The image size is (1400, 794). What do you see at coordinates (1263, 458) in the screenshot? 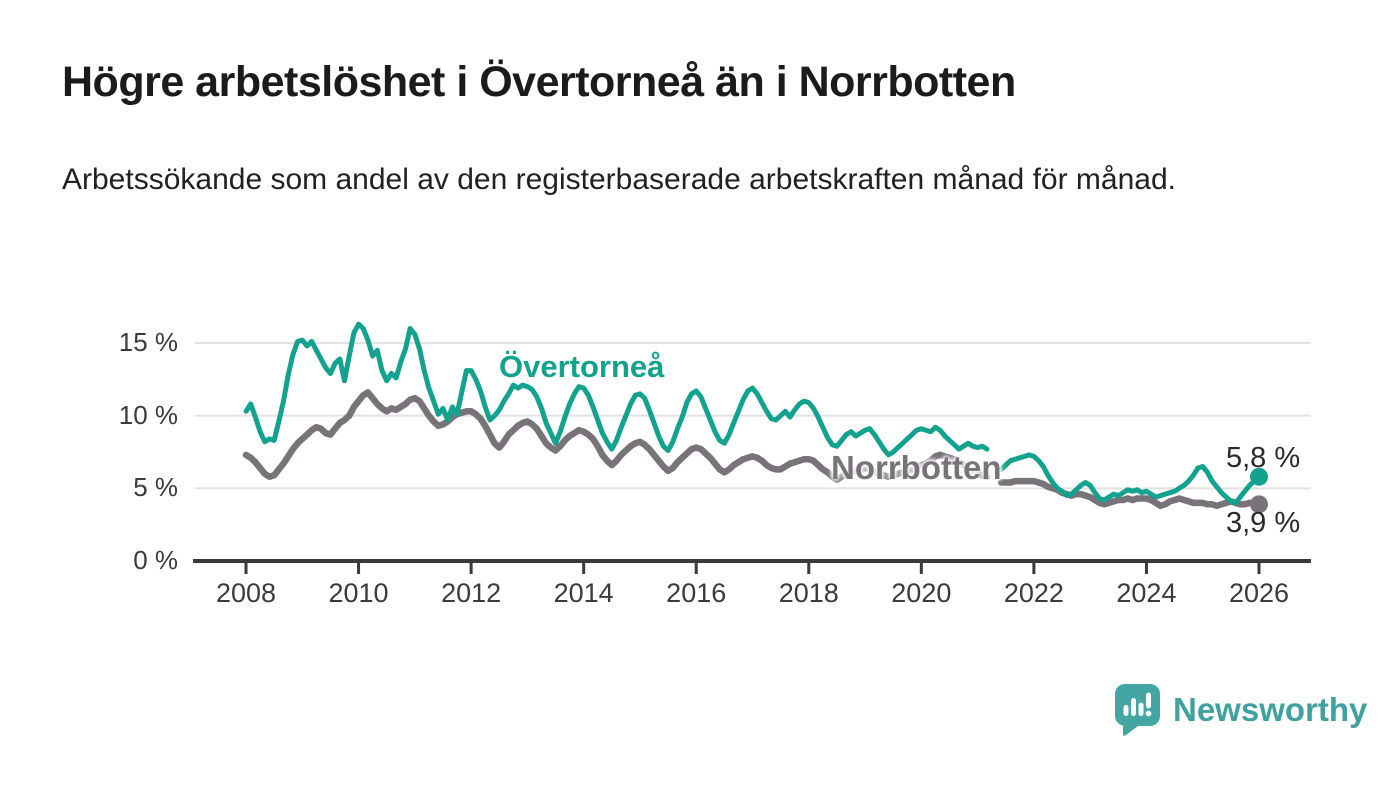
I see `end-value-label-overtornea: 5,8 %` at bounding box center [1263, 458].